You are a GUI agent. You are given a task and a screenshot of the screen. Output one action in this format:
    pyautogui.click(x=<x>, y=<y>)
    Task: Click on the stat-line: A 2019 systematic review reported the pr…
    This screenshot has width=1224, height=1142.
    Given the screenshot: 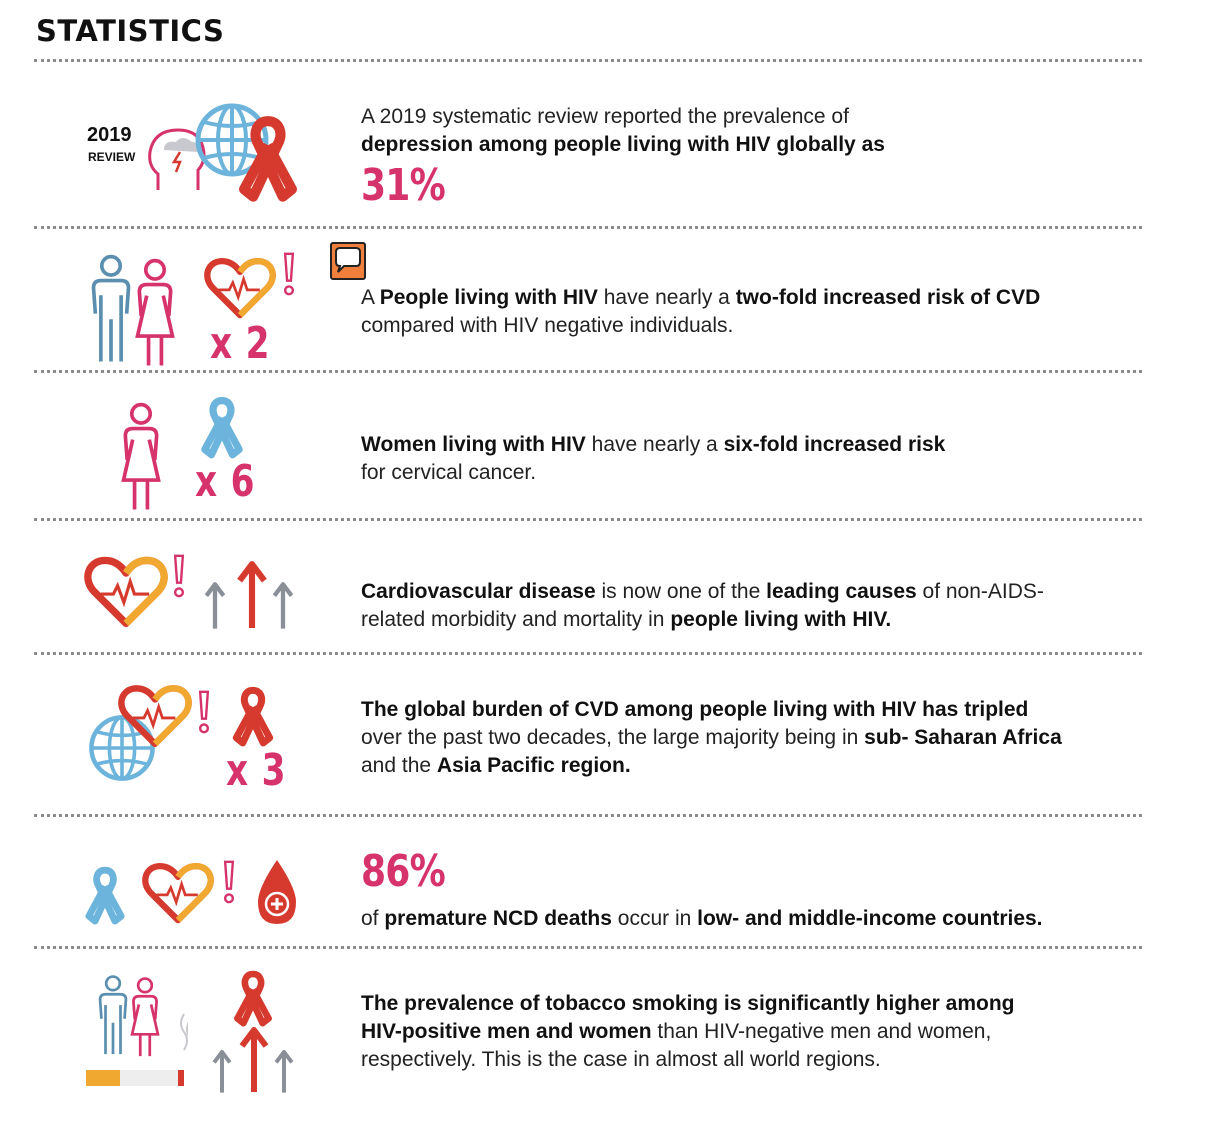 What is the action you would take?
    pyautogui.click(x=605, y=116)
    